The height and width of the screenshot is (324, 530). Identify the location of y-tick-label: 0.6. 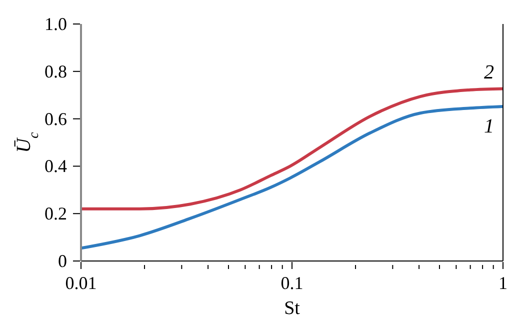
(55, 118).